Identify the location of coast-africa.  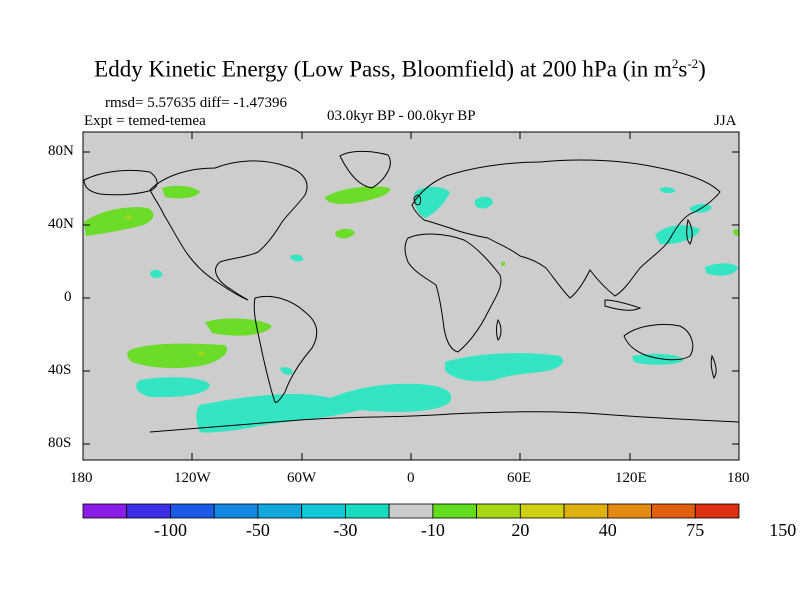
(453, 293).